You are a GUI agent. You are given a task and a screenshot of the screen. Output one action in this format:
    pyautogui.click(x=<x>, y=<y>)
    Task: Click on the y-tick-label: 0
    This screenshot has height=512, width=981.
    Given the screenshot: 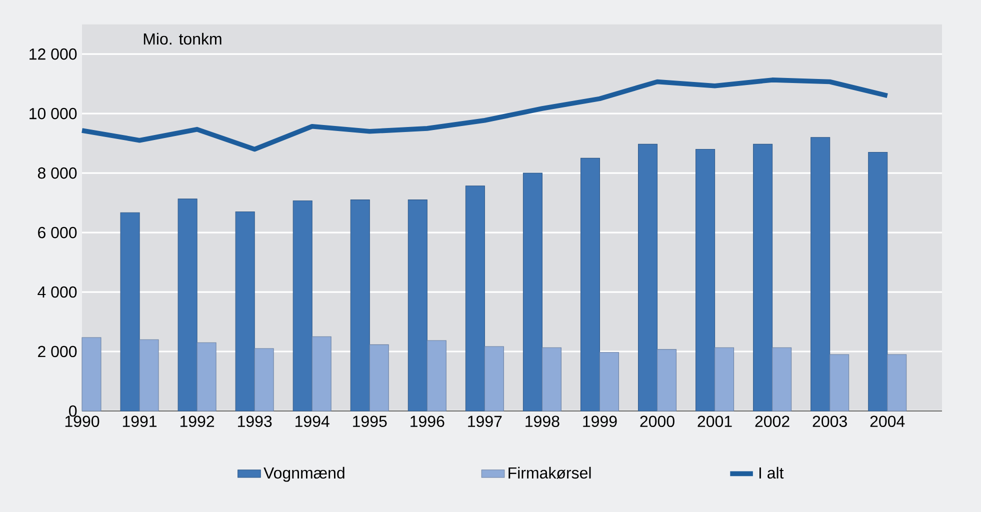 What is the action you would take?
    pyautogui.click(x=73, y=411)
    